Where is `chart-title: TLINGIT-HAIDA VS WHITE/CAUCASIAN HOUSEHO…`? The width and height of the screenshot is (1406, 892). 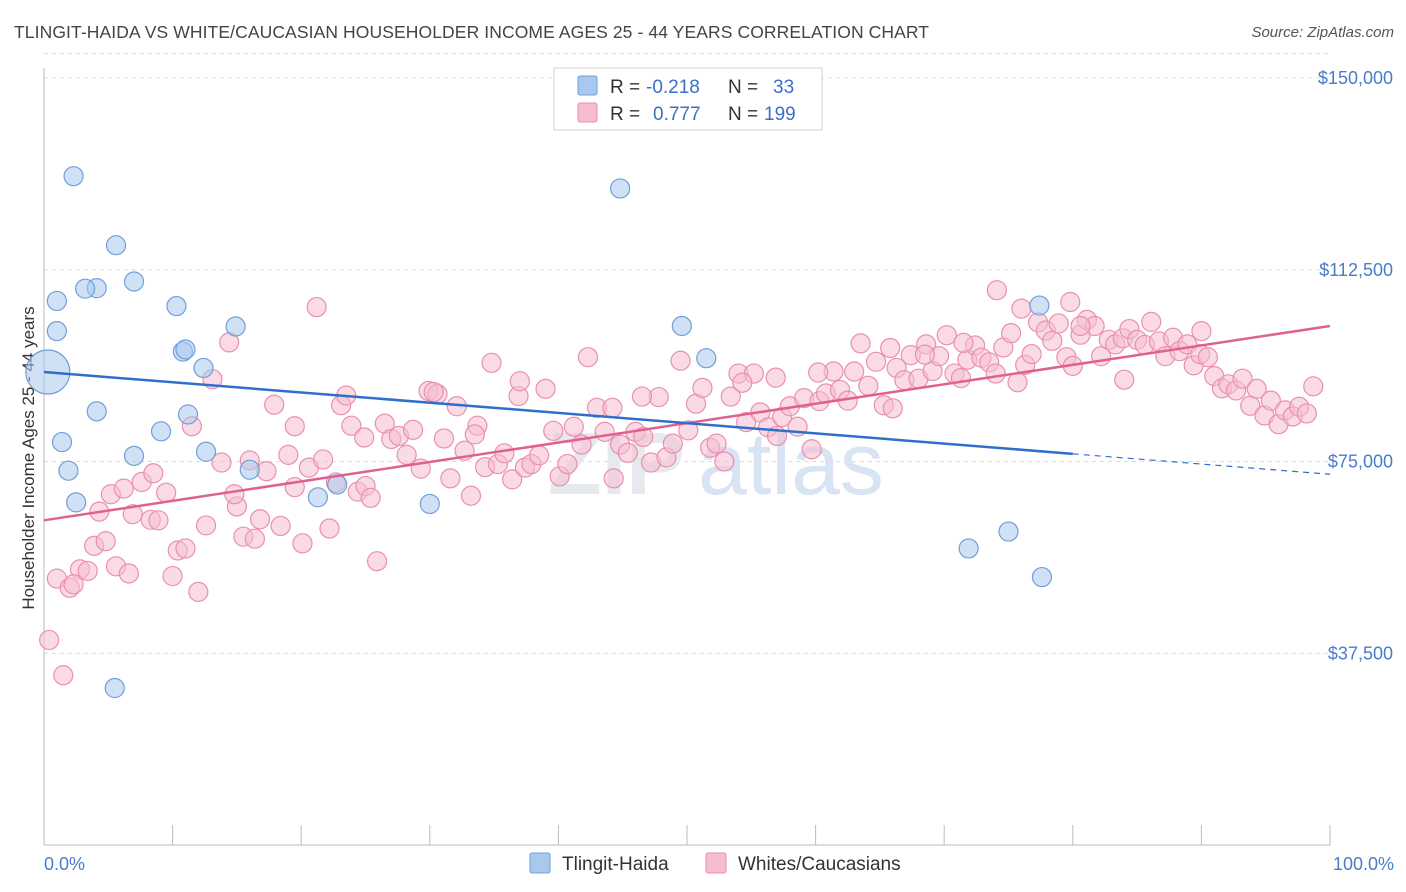
chart-title: TLINGIT-HAIDA VS WHITE/CAUCASIAN HOUSEHO… is located at coordinates (472, 32).